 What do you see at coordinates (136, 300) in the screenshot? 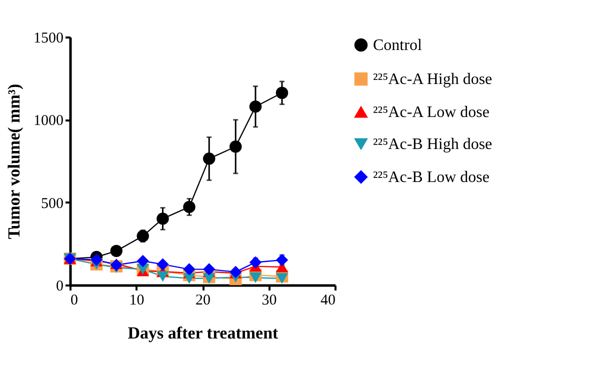
I see `x-tick-label: 10` at bounding box center [136, 300].